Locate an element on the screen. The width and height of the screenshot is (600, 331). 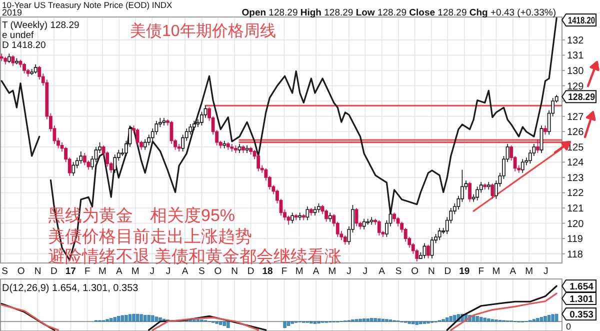
y-tick-label: 125 is located at coordinates (575, 148).